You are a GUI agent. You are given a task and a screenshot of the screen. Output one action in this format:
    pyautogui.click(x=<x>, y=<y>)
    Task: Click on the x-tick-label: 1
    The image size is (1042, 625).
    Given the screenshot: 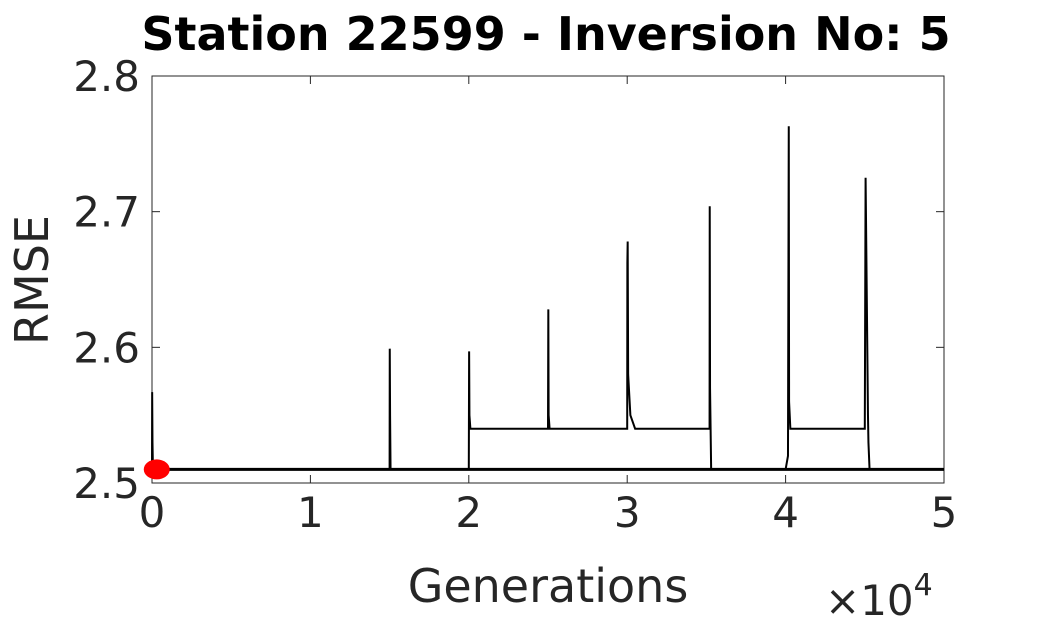 What is the action you would take?
    pyautogui.click(x=310, y=512)
    